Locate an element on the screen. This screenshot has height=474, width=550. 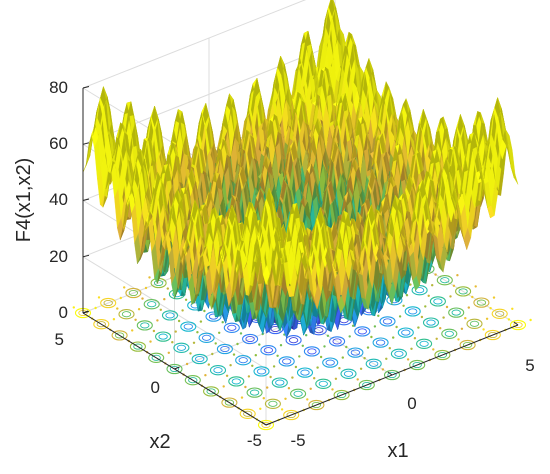
z-tick-20: 20 is located at coordinates (58, 256).